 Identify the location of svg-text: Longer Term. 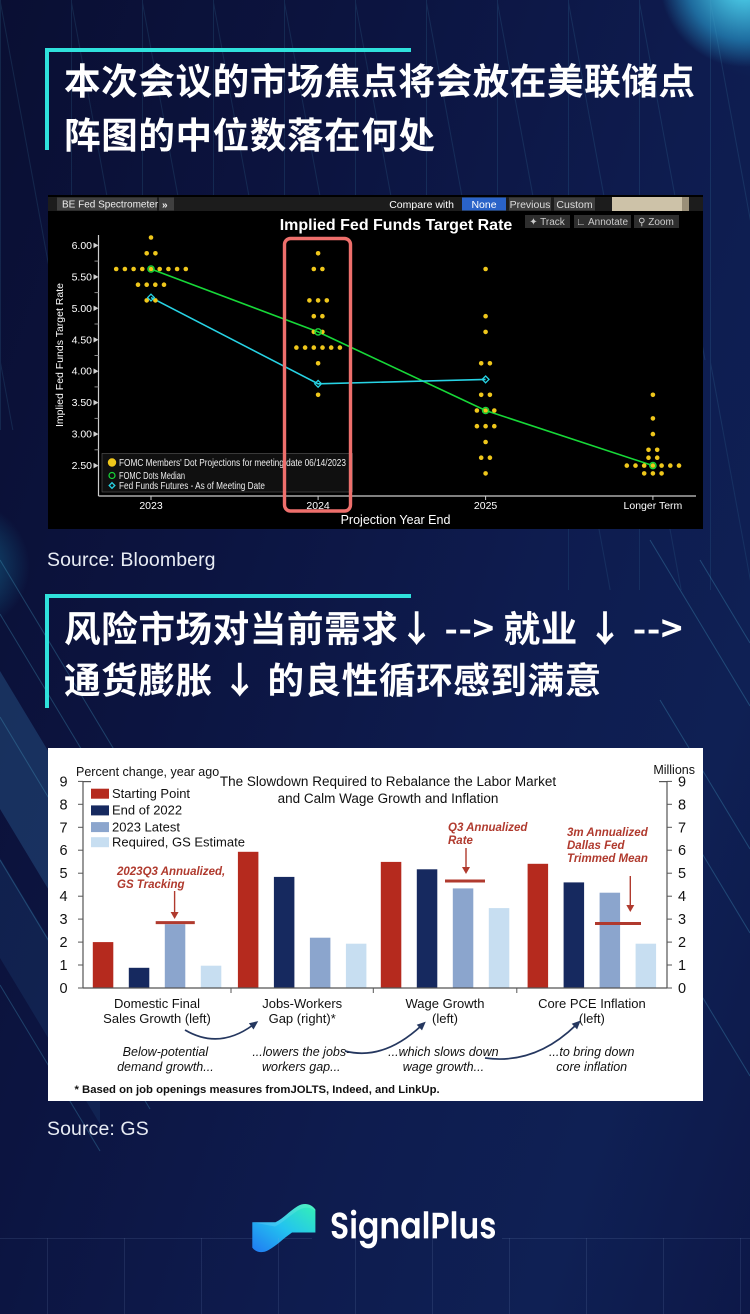
(652, 506).